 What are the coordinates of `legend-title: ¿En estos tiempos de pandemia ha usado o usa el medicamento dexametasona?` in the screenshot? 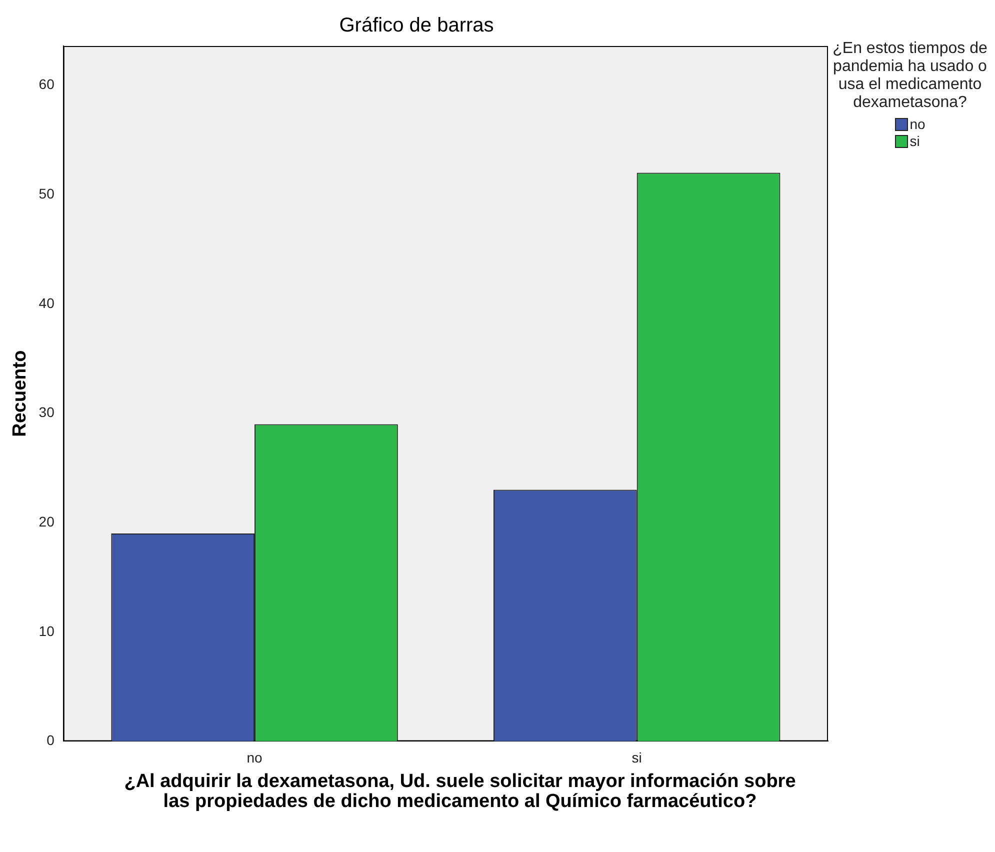 It's located at (910, 76).